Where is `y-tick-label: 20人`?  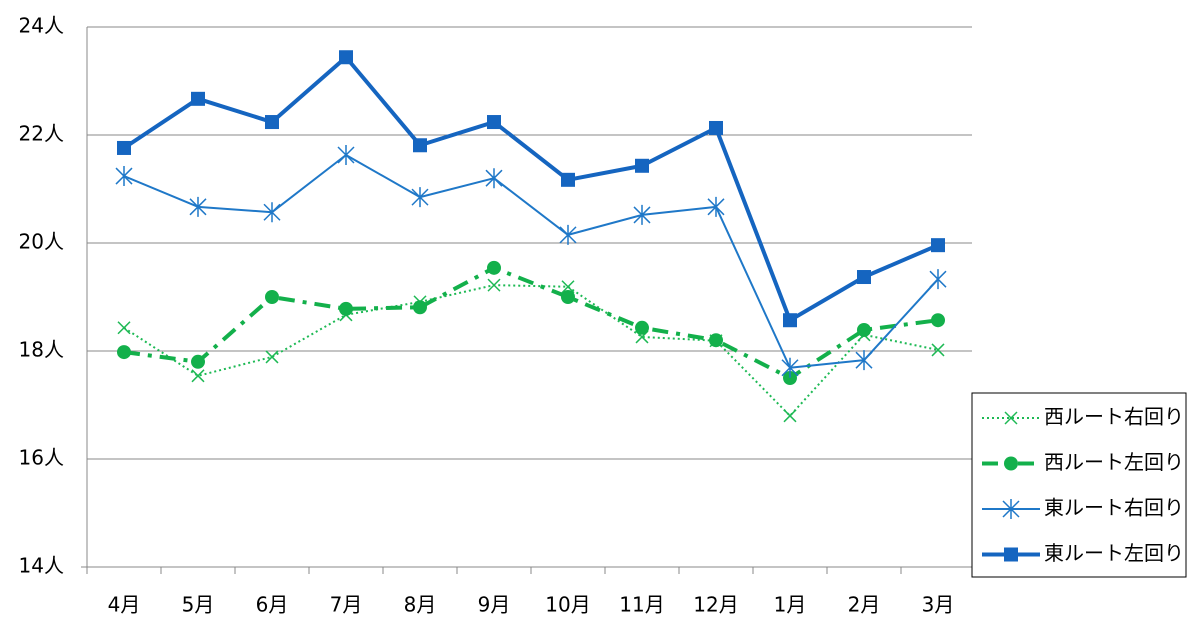
y-tick-label: 20人 is located at coordinates (41, 242).